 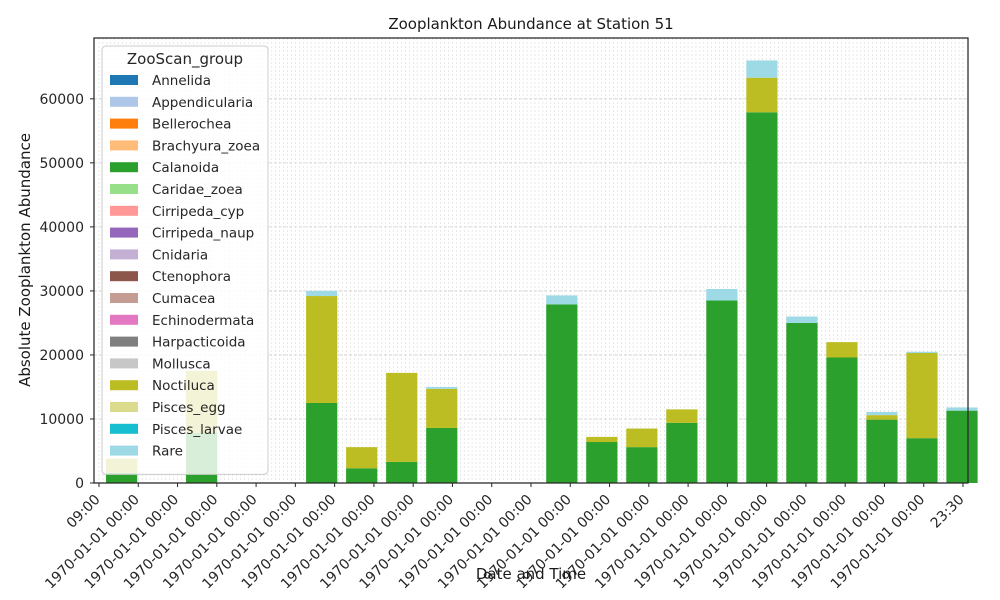 I want to click on y-axis: 0 10000 20000 30000 40000 50000 60000, so click(x=66, y=292).